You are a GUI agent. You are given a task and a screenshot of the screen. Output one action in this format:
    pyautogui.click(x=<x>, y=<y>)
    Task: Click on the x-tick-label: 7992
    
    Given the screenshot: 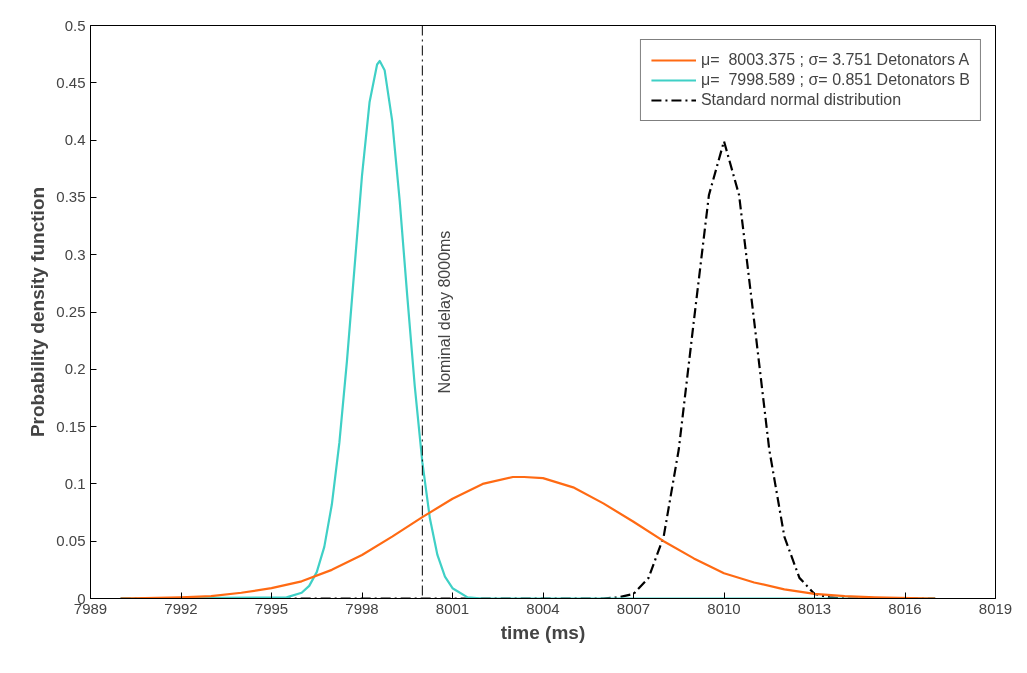 What is the action you would take?
    pyautogui.click(x=181, y=608)
    